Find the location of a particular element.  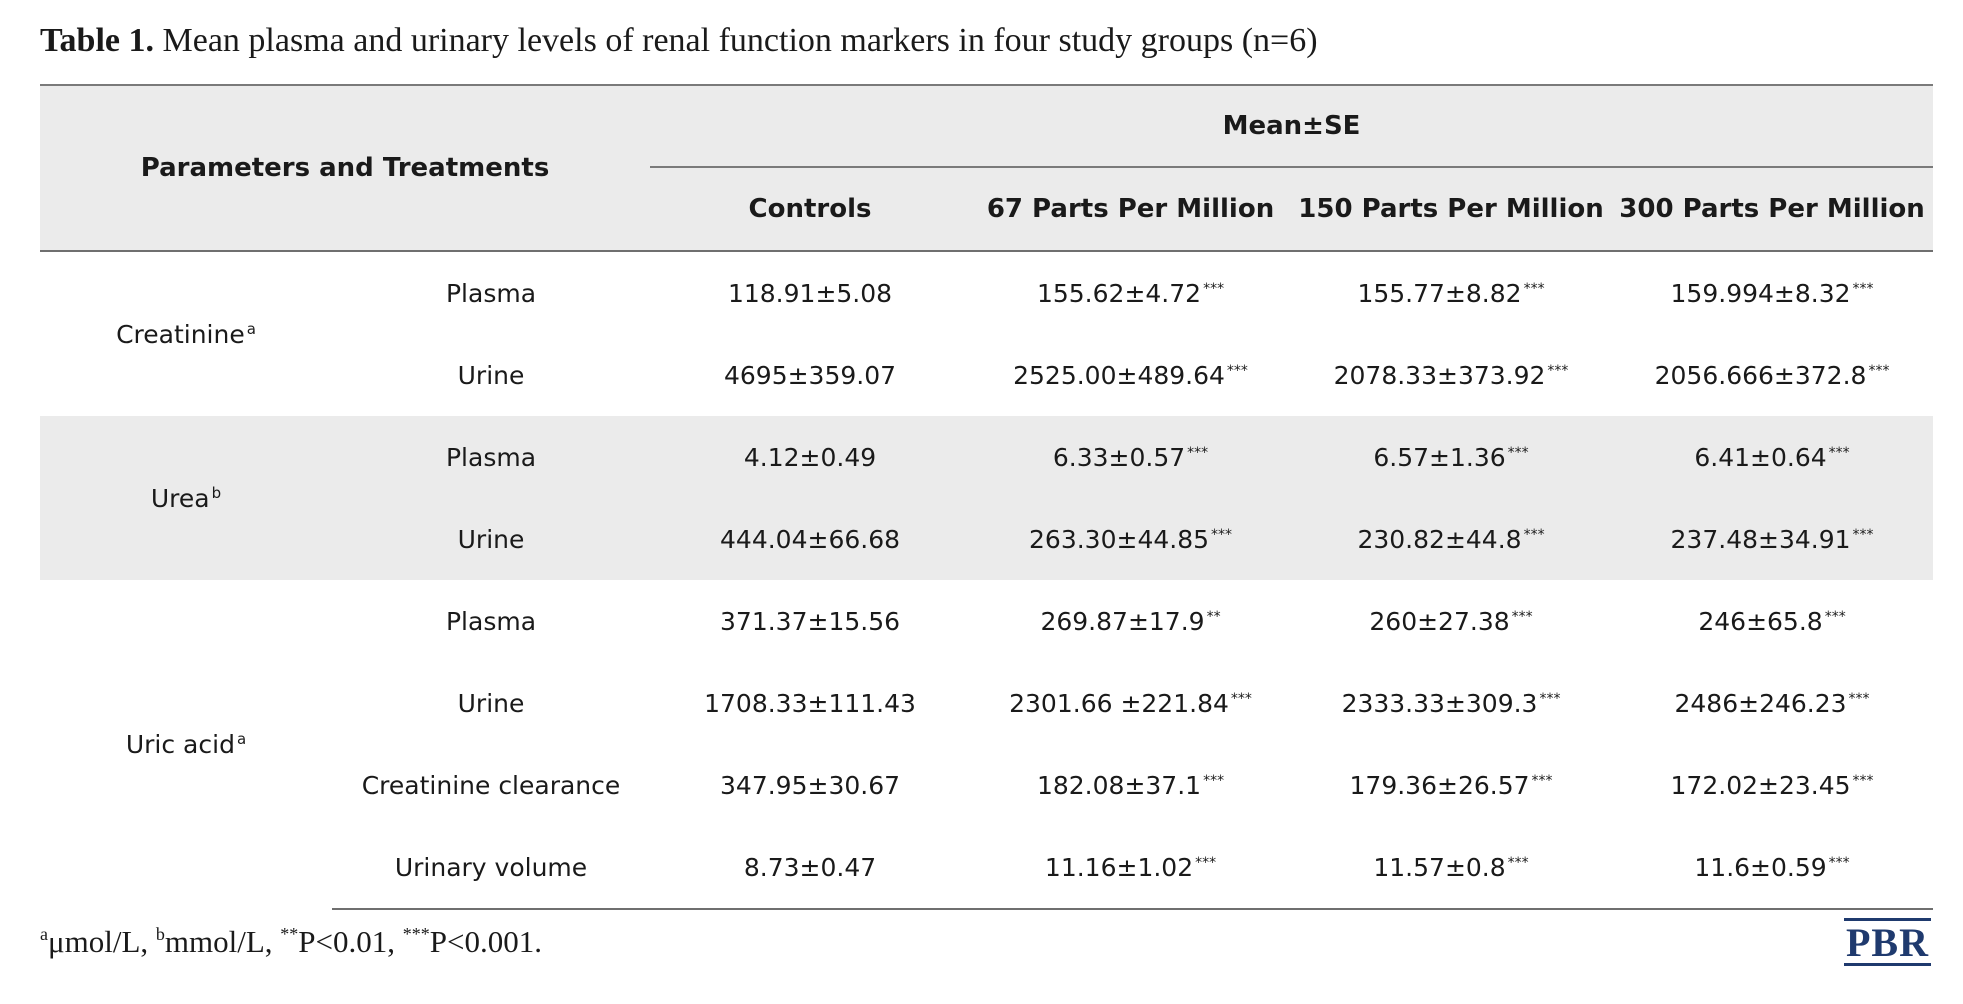

table-cell: 155.62±4.72 *** is located at coordinates (1130, 292).